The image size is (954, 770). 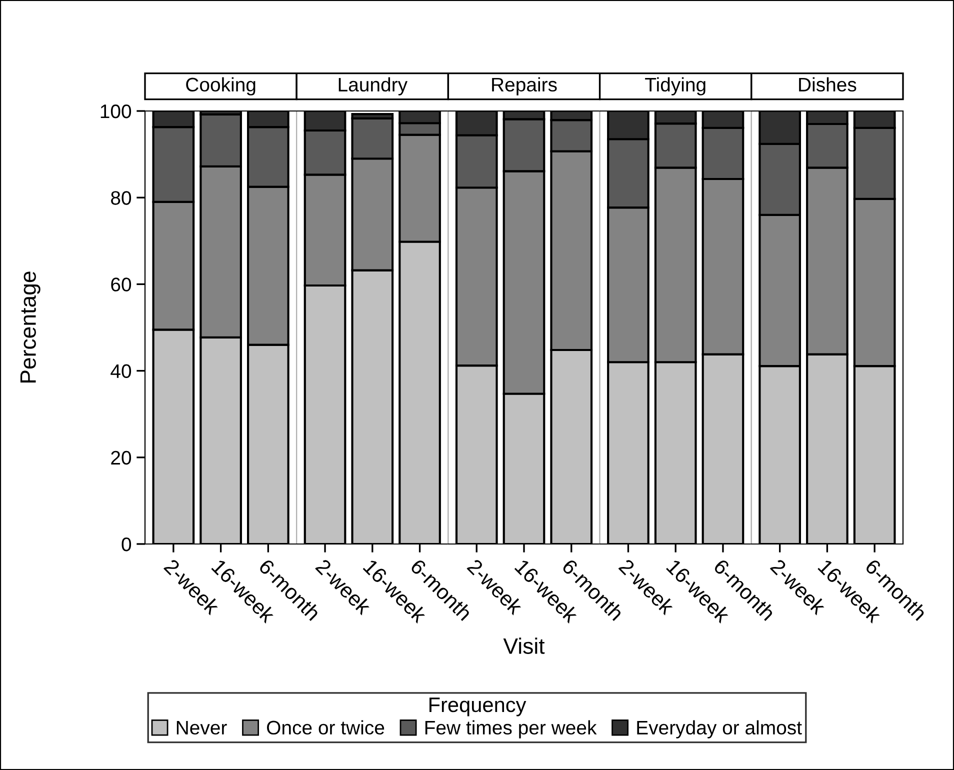 I want to click on chart-title: Repairs, so click(x=524, y=86).